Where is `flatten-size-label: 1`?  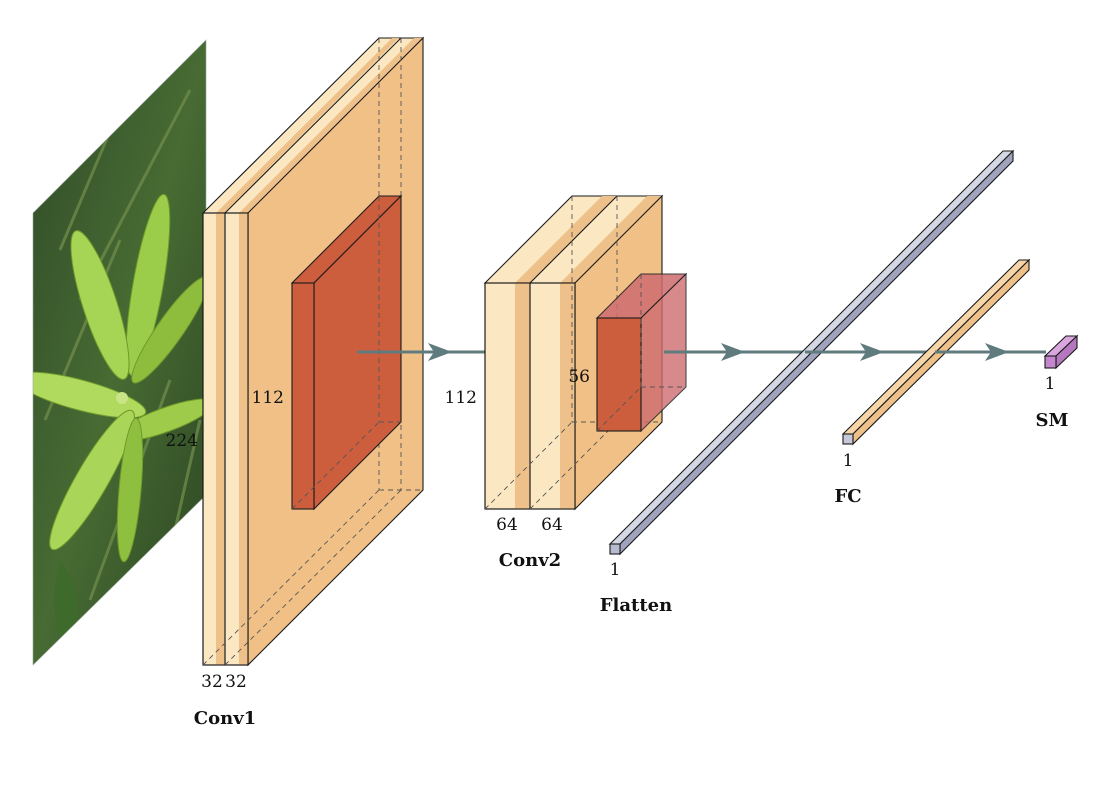 flatten-size-label: 1 is located at coordinates (615, 570).